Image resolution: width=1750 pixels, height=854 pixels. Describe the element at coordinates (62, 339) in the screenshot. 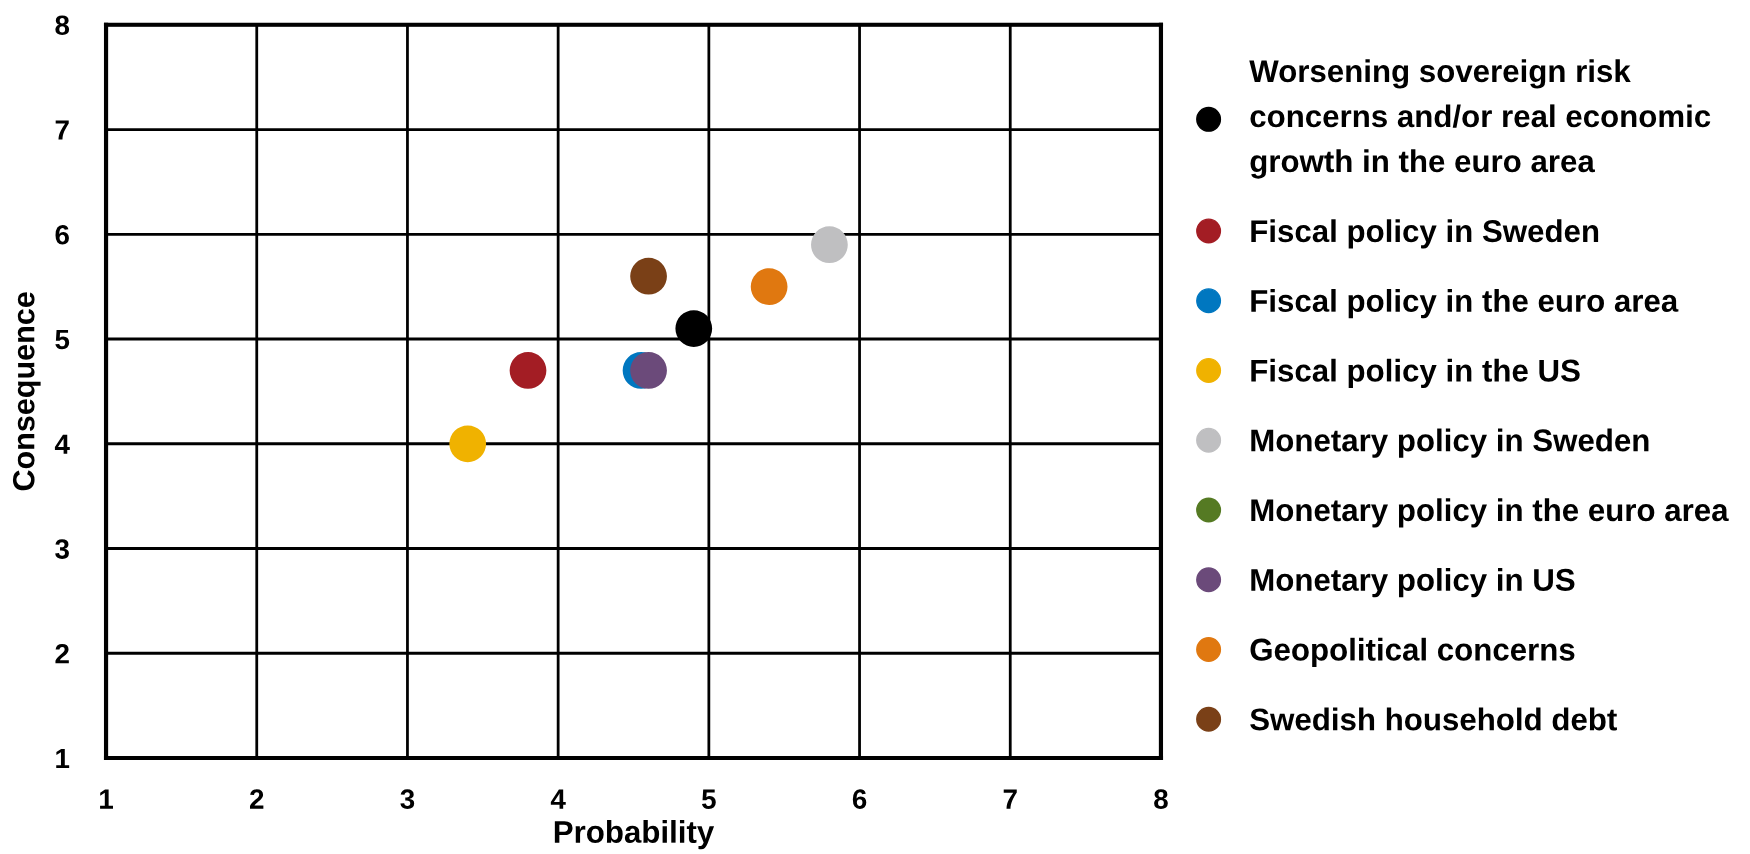

I see `y-tick-label: 5` at that location.